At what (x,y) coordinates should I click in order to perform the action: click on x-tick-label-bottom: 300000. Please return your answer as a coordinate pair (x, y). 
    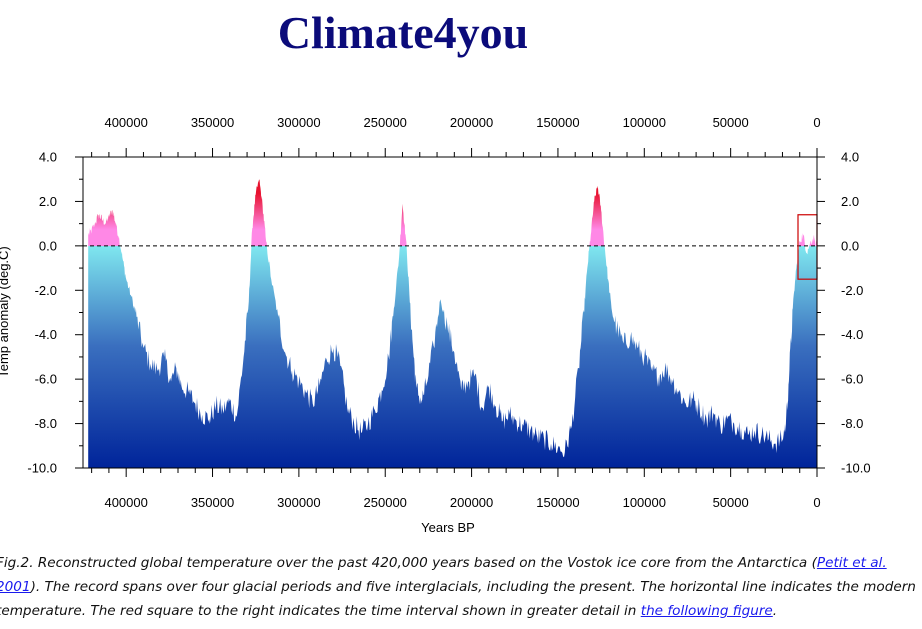
    Looking at the image, I should click on (298, 502).